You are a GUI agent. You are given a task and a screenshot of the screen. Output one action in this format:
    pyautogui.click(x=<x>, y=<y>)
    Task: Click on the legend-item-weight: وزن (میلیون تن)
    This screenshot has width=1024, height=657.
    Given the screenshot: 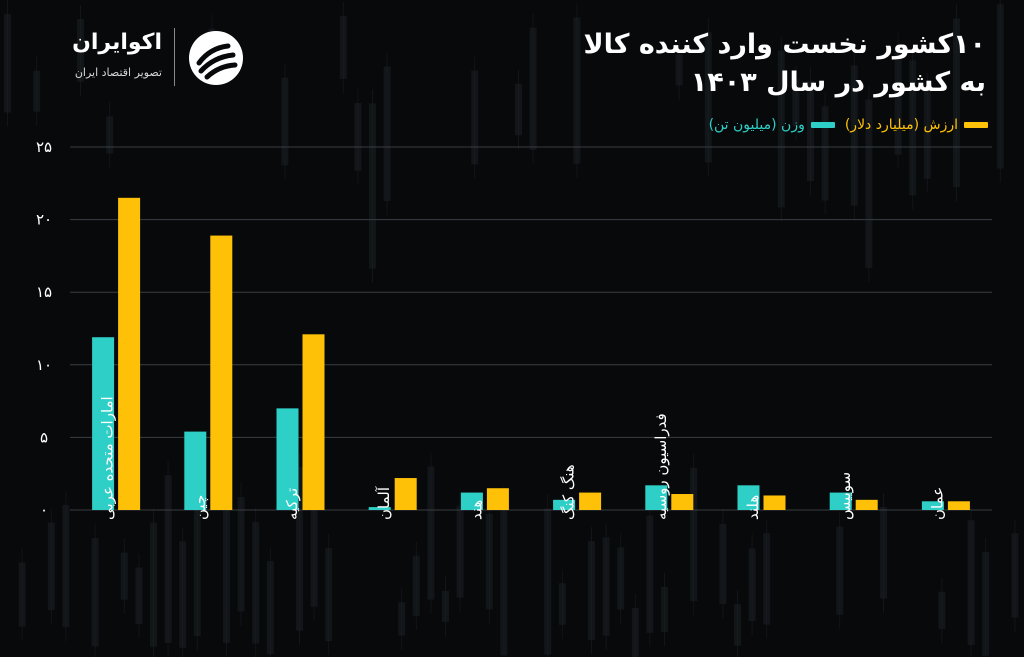 What is the action you would take?
    pyautogui.click(x=772, y=125)
    